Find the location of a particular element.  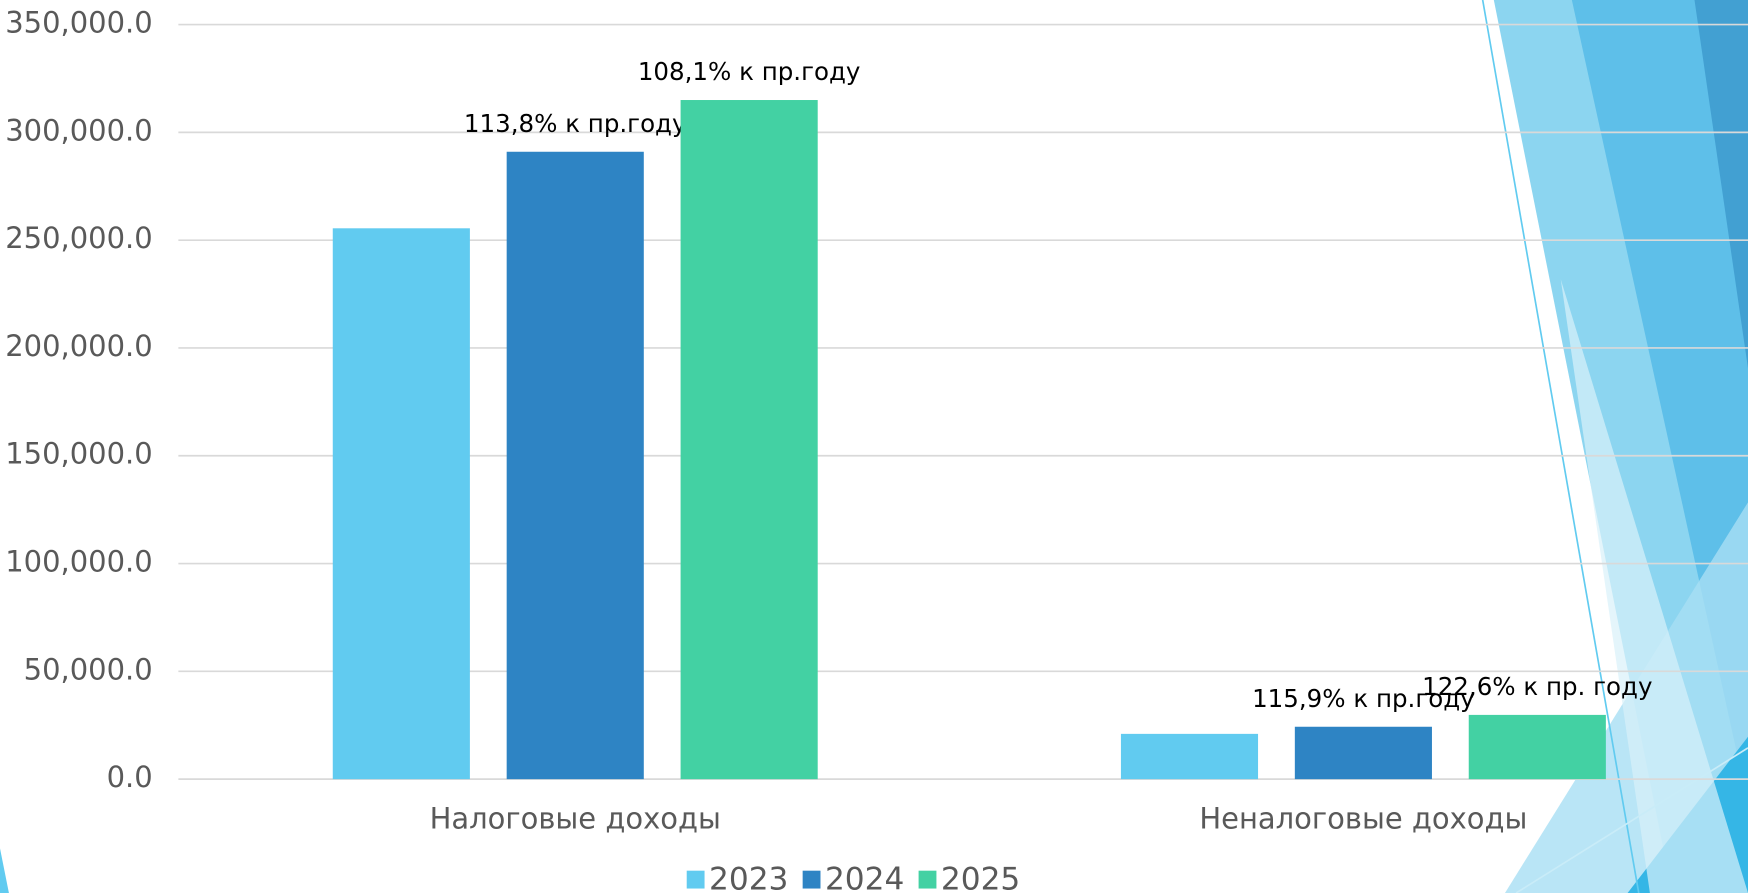

data-label: 122,6% к пр. году is located at coordinates (1537, 686).